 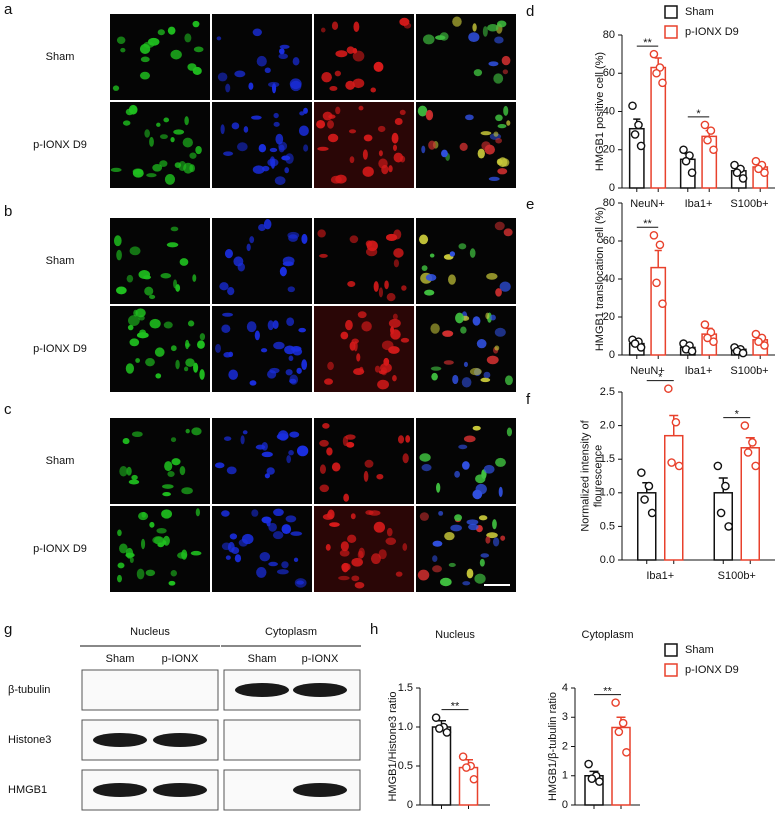 What do you see at coordinates (565, 776) in the screenshot?
I see `y-tick-label: 1` at bounding box center [565, 776].